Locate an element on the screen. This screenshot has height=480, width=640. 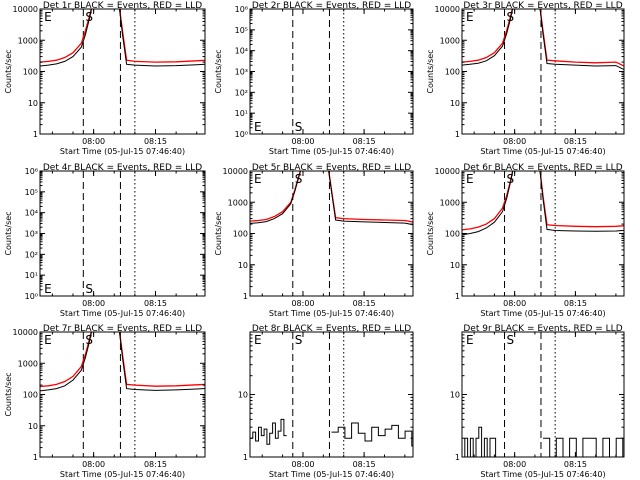
y-tick-label: 10⁵ is located at coordinates (31, 192).